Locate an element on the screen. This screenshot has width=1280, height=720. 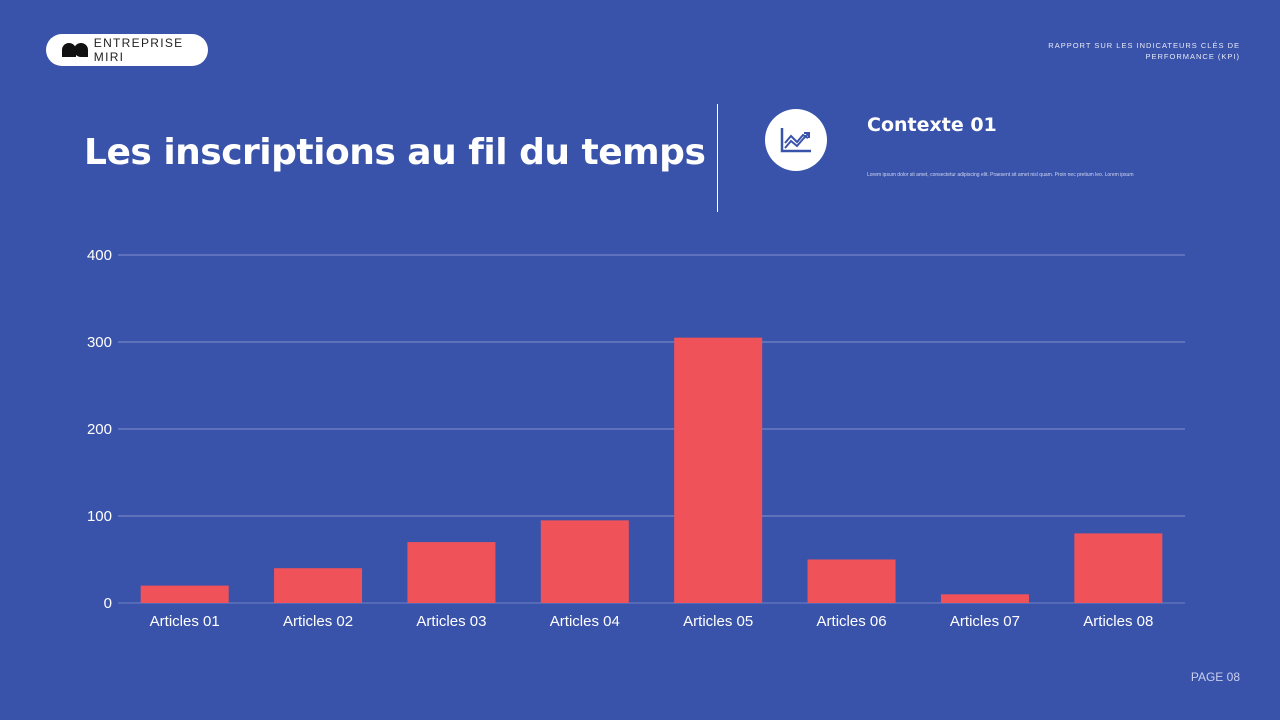
y-tick-label: 100 is located at coordinates (99, 516).